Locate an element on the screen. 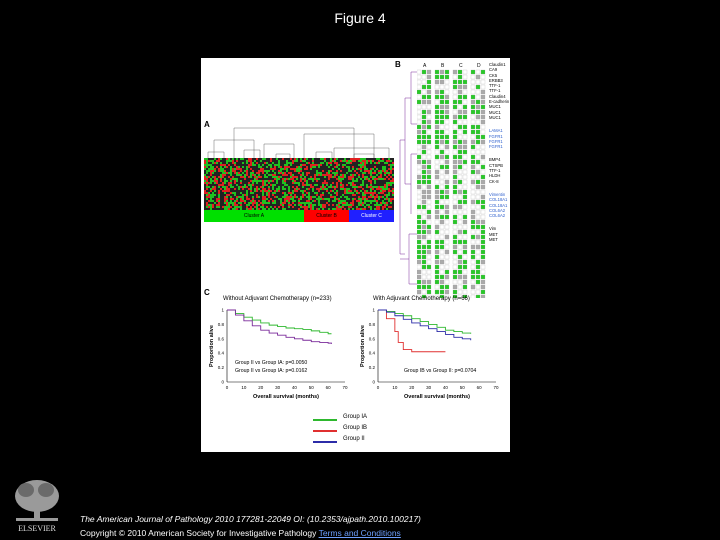 Image resolution: width=720 pixels, height=540 pixels. gene-label: CTSPB is located at coordinates (496, 165).